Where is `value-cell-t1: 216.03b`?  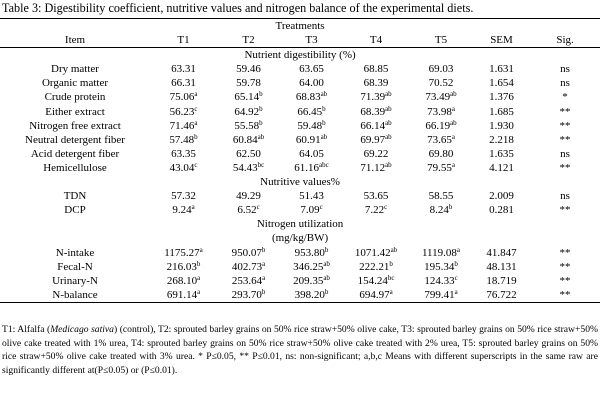
value-cell-t1: 216.03b is located at coordinates (183, 267).